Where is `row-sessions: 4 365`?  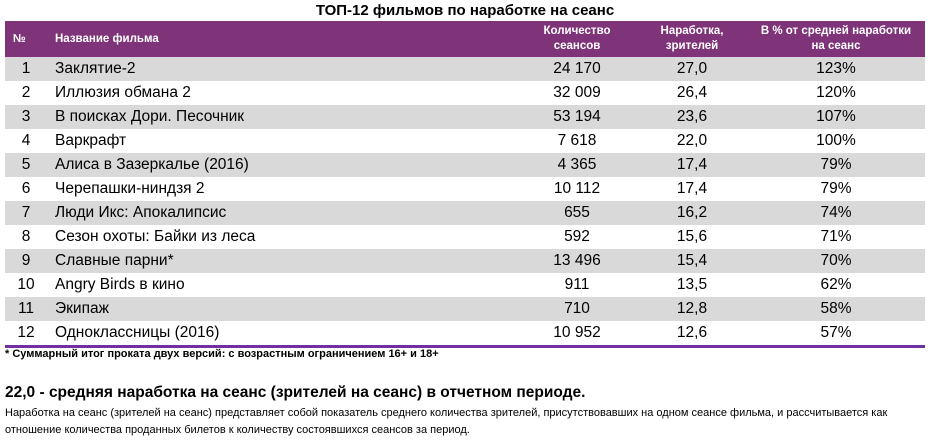
row-sessions: 4 365 is located at coordinates (577, 164).